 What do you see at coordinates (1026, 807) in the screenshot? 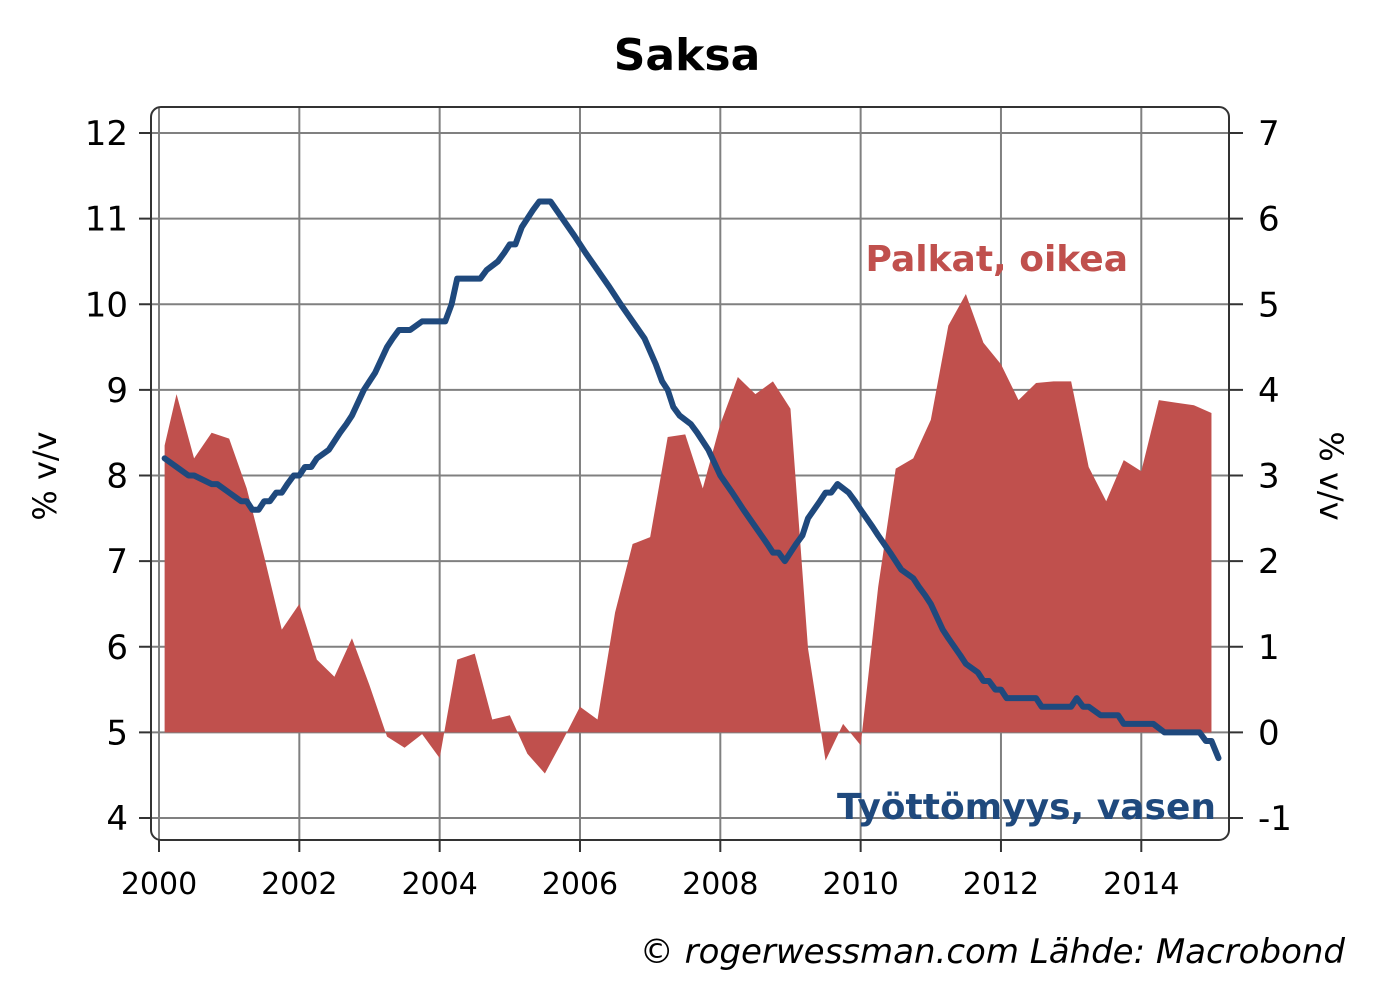
I see `series-label-unemployment: Työttömyys, vasen` at bounding box center [1026, 807].